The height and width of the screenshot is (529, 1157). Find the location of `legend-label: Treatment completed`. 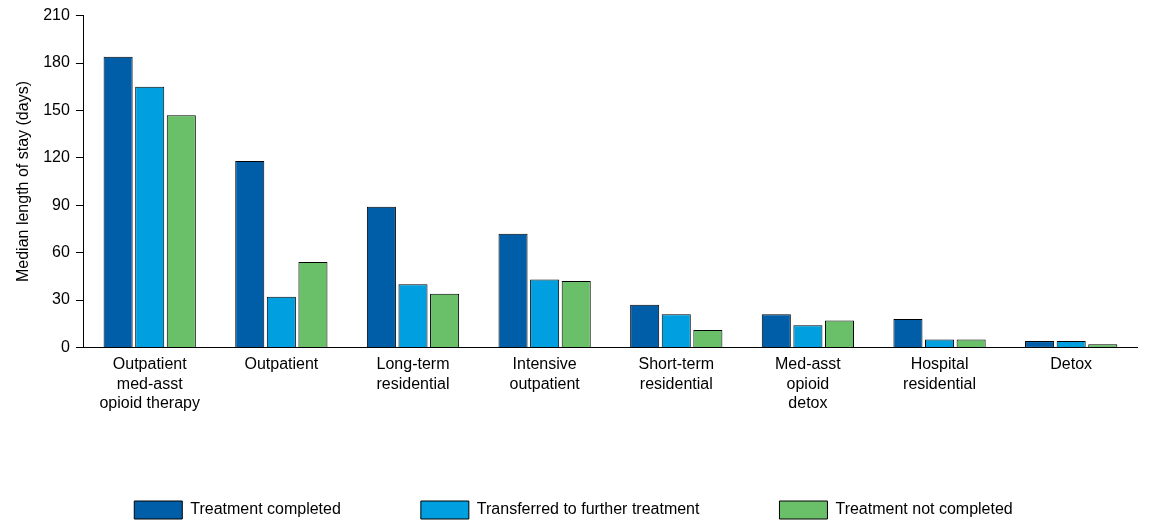

legend-label: Treatment completed is located at coordinates (265, 509).